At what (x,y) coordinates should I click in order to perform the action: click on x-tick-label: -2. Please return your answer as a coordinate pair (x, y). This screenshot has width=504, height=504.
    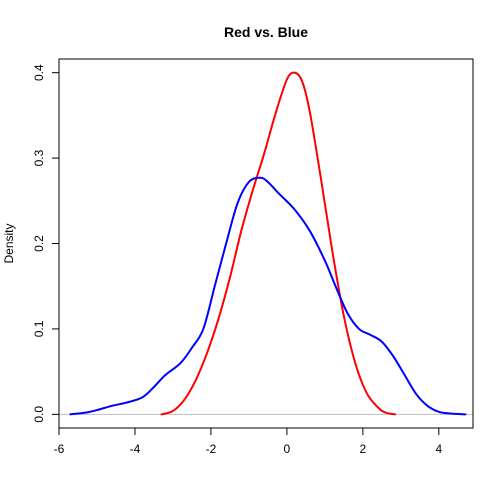
    Looking at the image, I should click on (211, 449).